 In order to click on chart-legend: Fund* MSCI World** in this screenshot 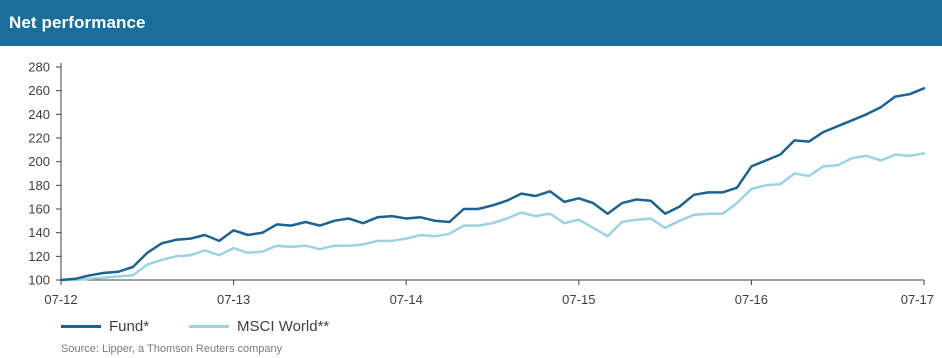, I will do `click(215, 326)`.